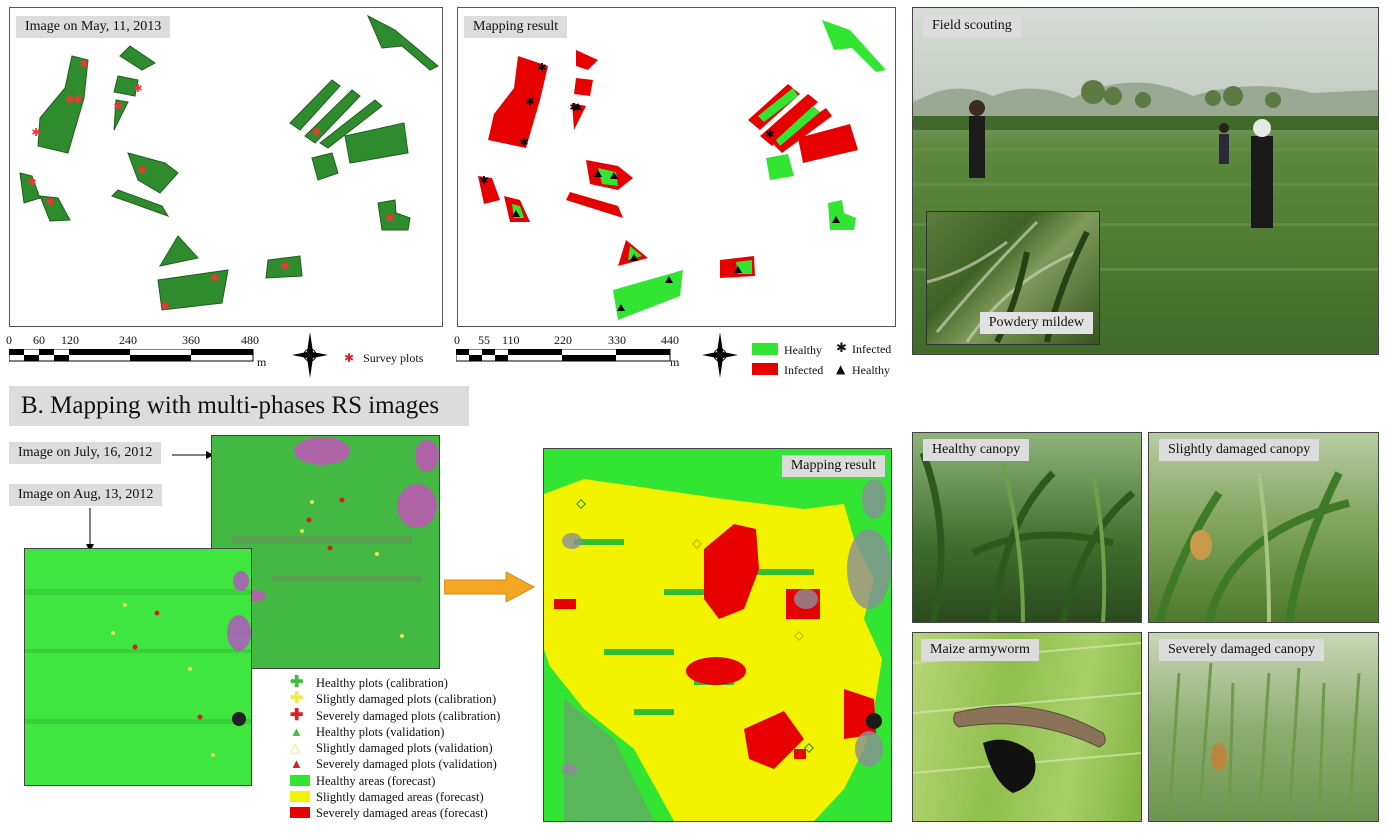 This screenshot has width=1389, height=836. What do you see at coordinates (617, 340) in the screenshot?
I see `scale-label-330: 330` at bounding box center [617, 340].